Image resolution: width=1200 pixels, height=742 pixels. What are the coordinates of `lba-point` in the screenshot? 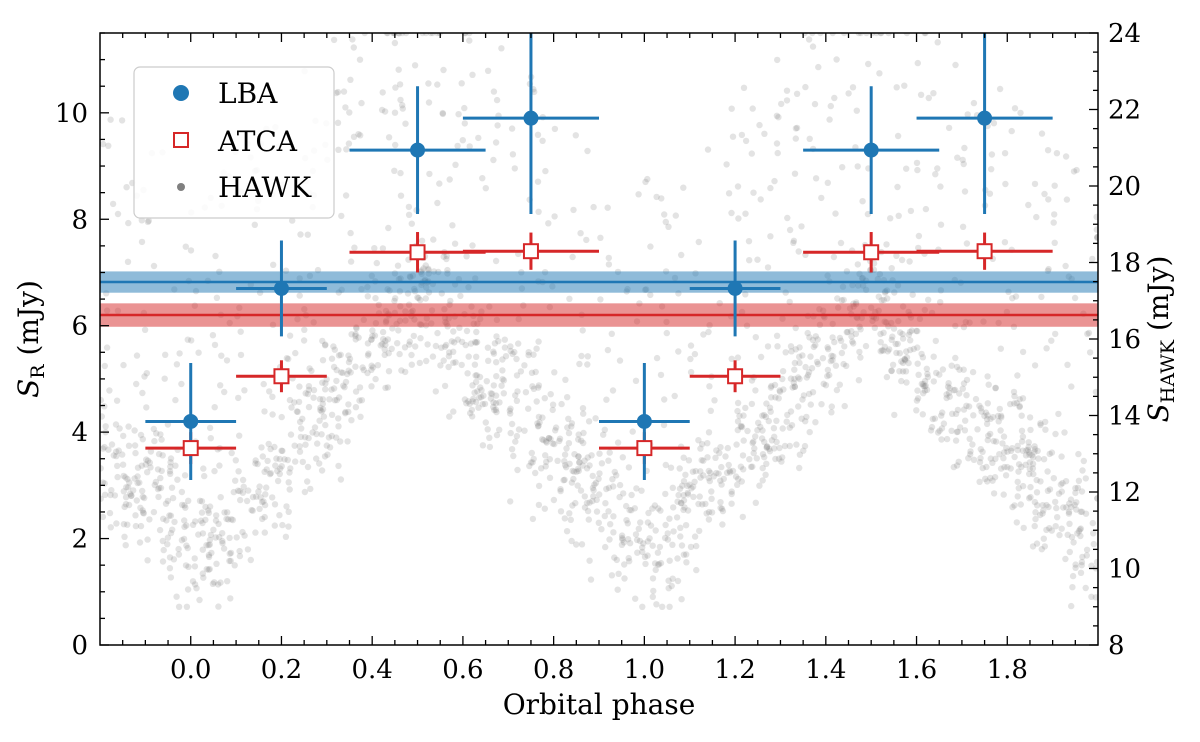 It's located at (531, 118).